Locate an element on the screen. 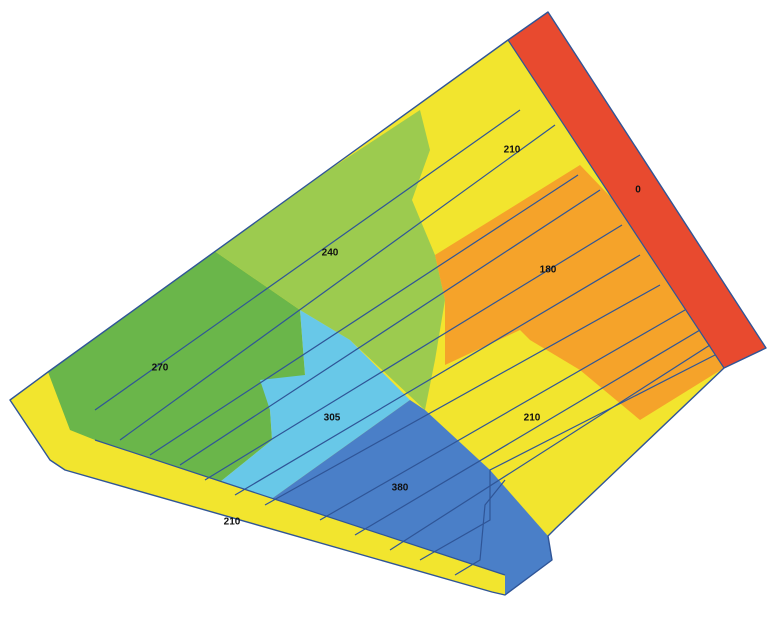  zone-label-210-se: 210 is located at coordinates (532, 418).